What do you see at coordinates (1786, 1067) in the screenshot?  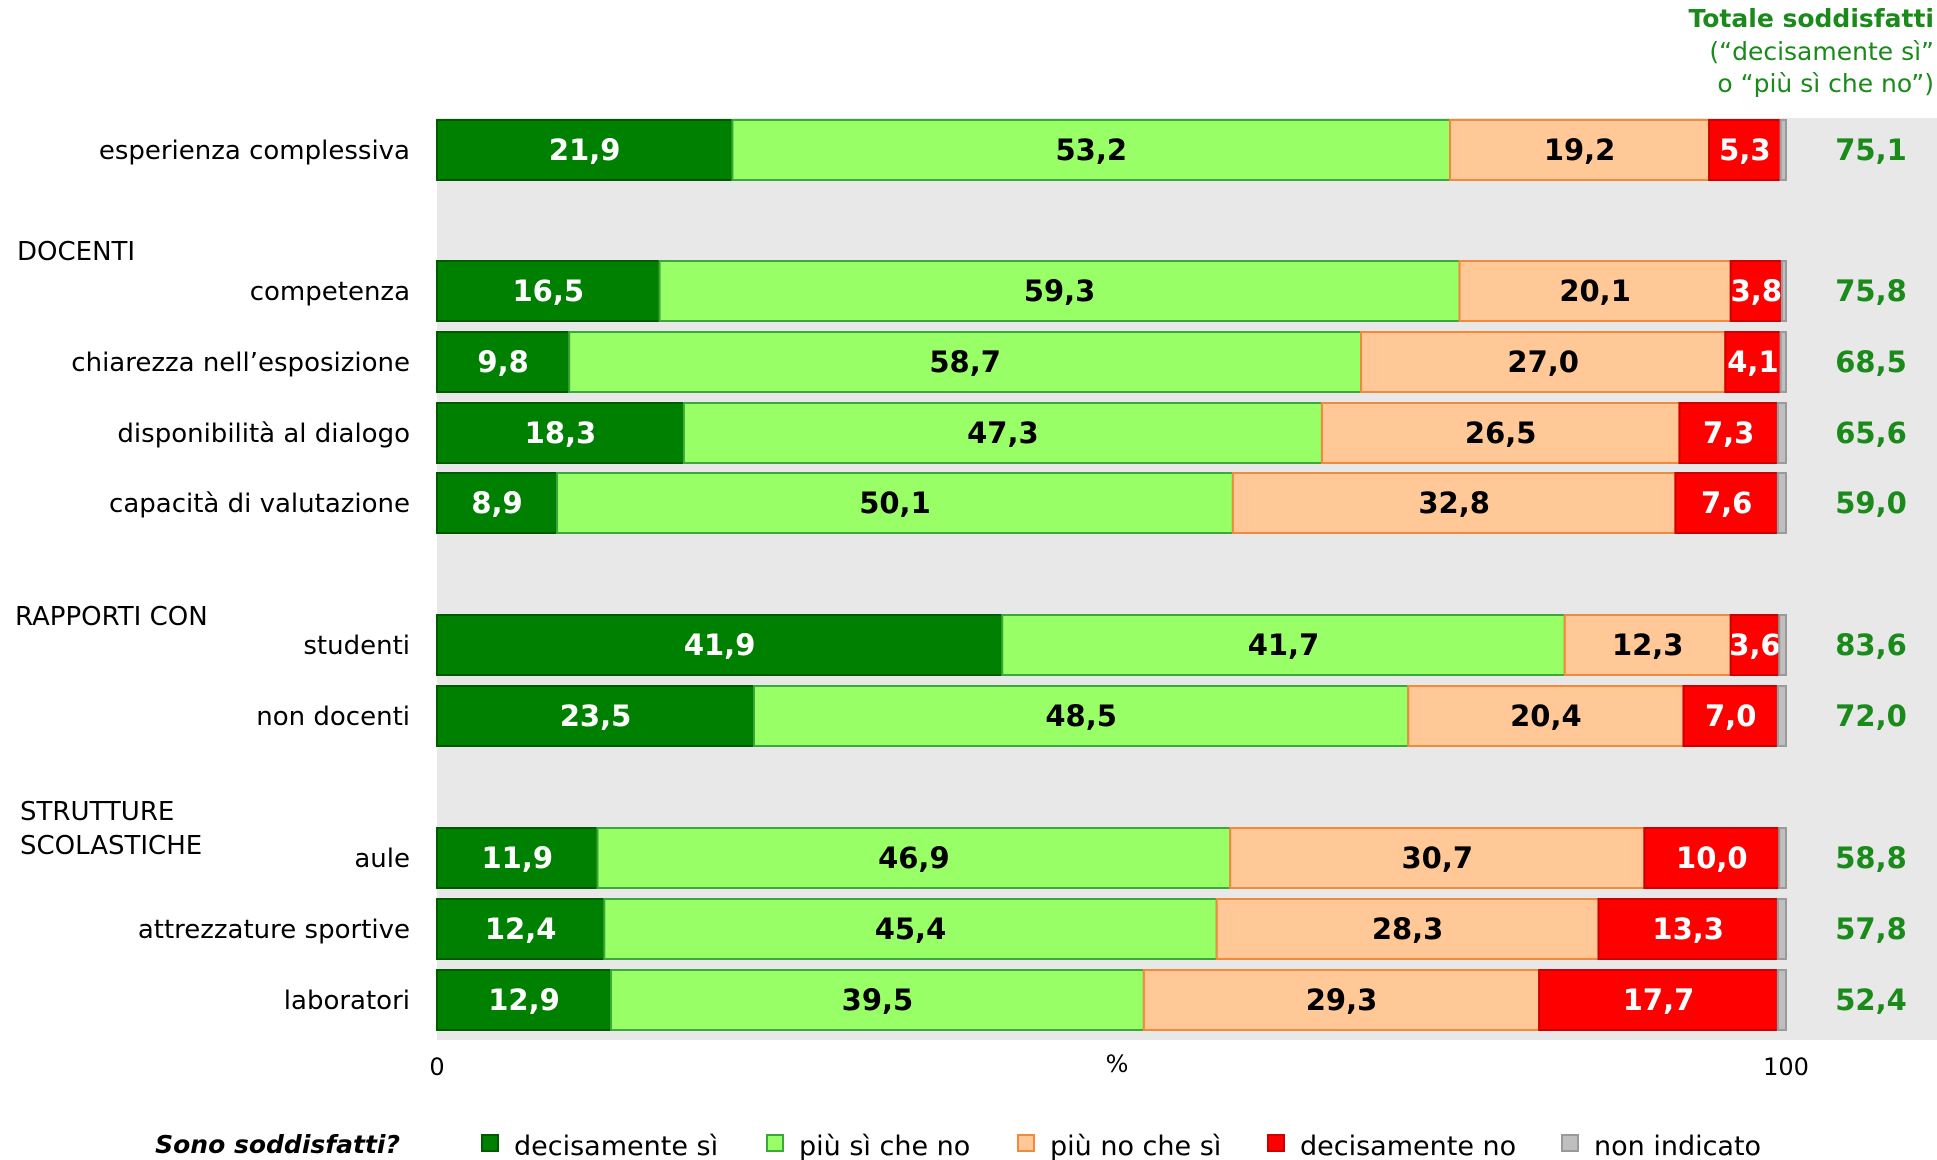 I see `tick-label: 100` at bounding box center [1786, 1067].